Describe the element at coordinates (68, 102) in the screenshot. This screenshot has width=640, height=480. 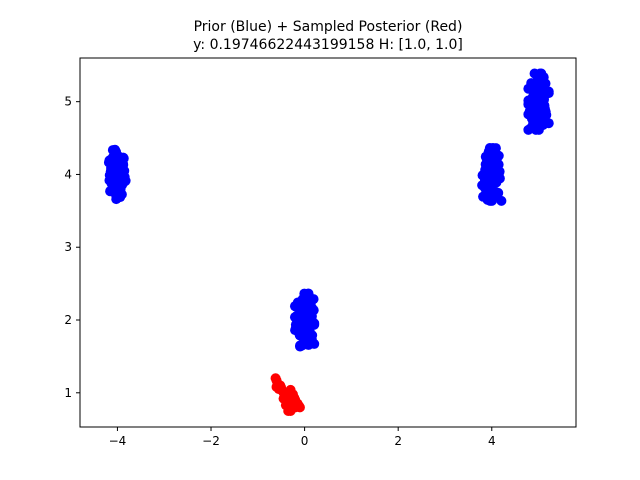
I see `y-tick-label: 5` at that location.